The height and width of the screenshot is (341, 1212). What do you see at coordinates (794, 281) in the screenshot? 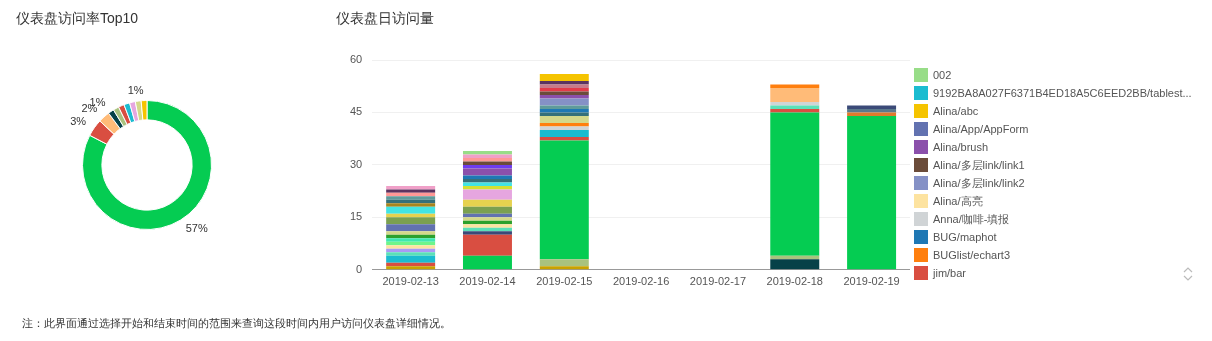
I see `x-tick-label: 2019-02-18` at bounding box center [794, 281].